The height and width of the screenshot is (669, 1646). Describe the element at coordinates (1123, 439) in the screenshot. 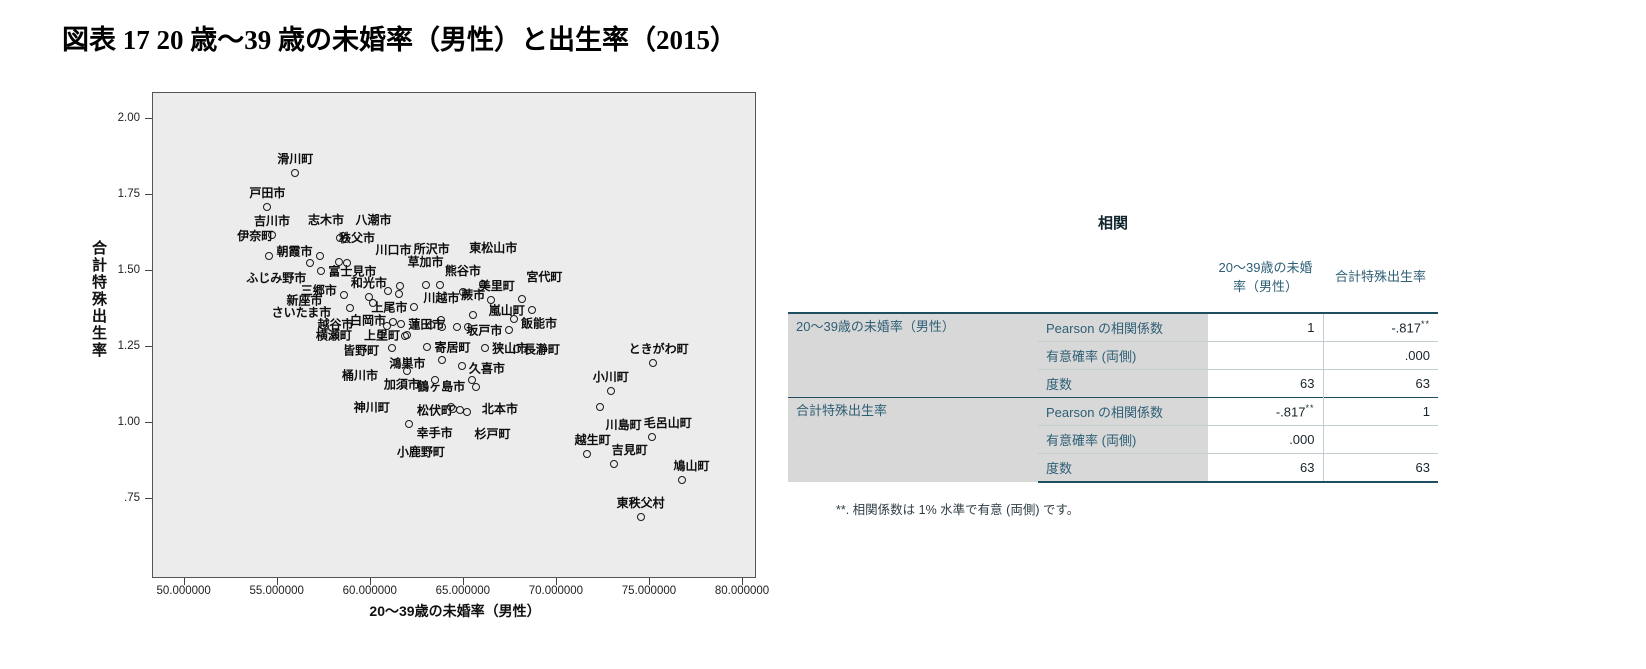

I see `stat-label: 有意確率 (両側)` at that location.